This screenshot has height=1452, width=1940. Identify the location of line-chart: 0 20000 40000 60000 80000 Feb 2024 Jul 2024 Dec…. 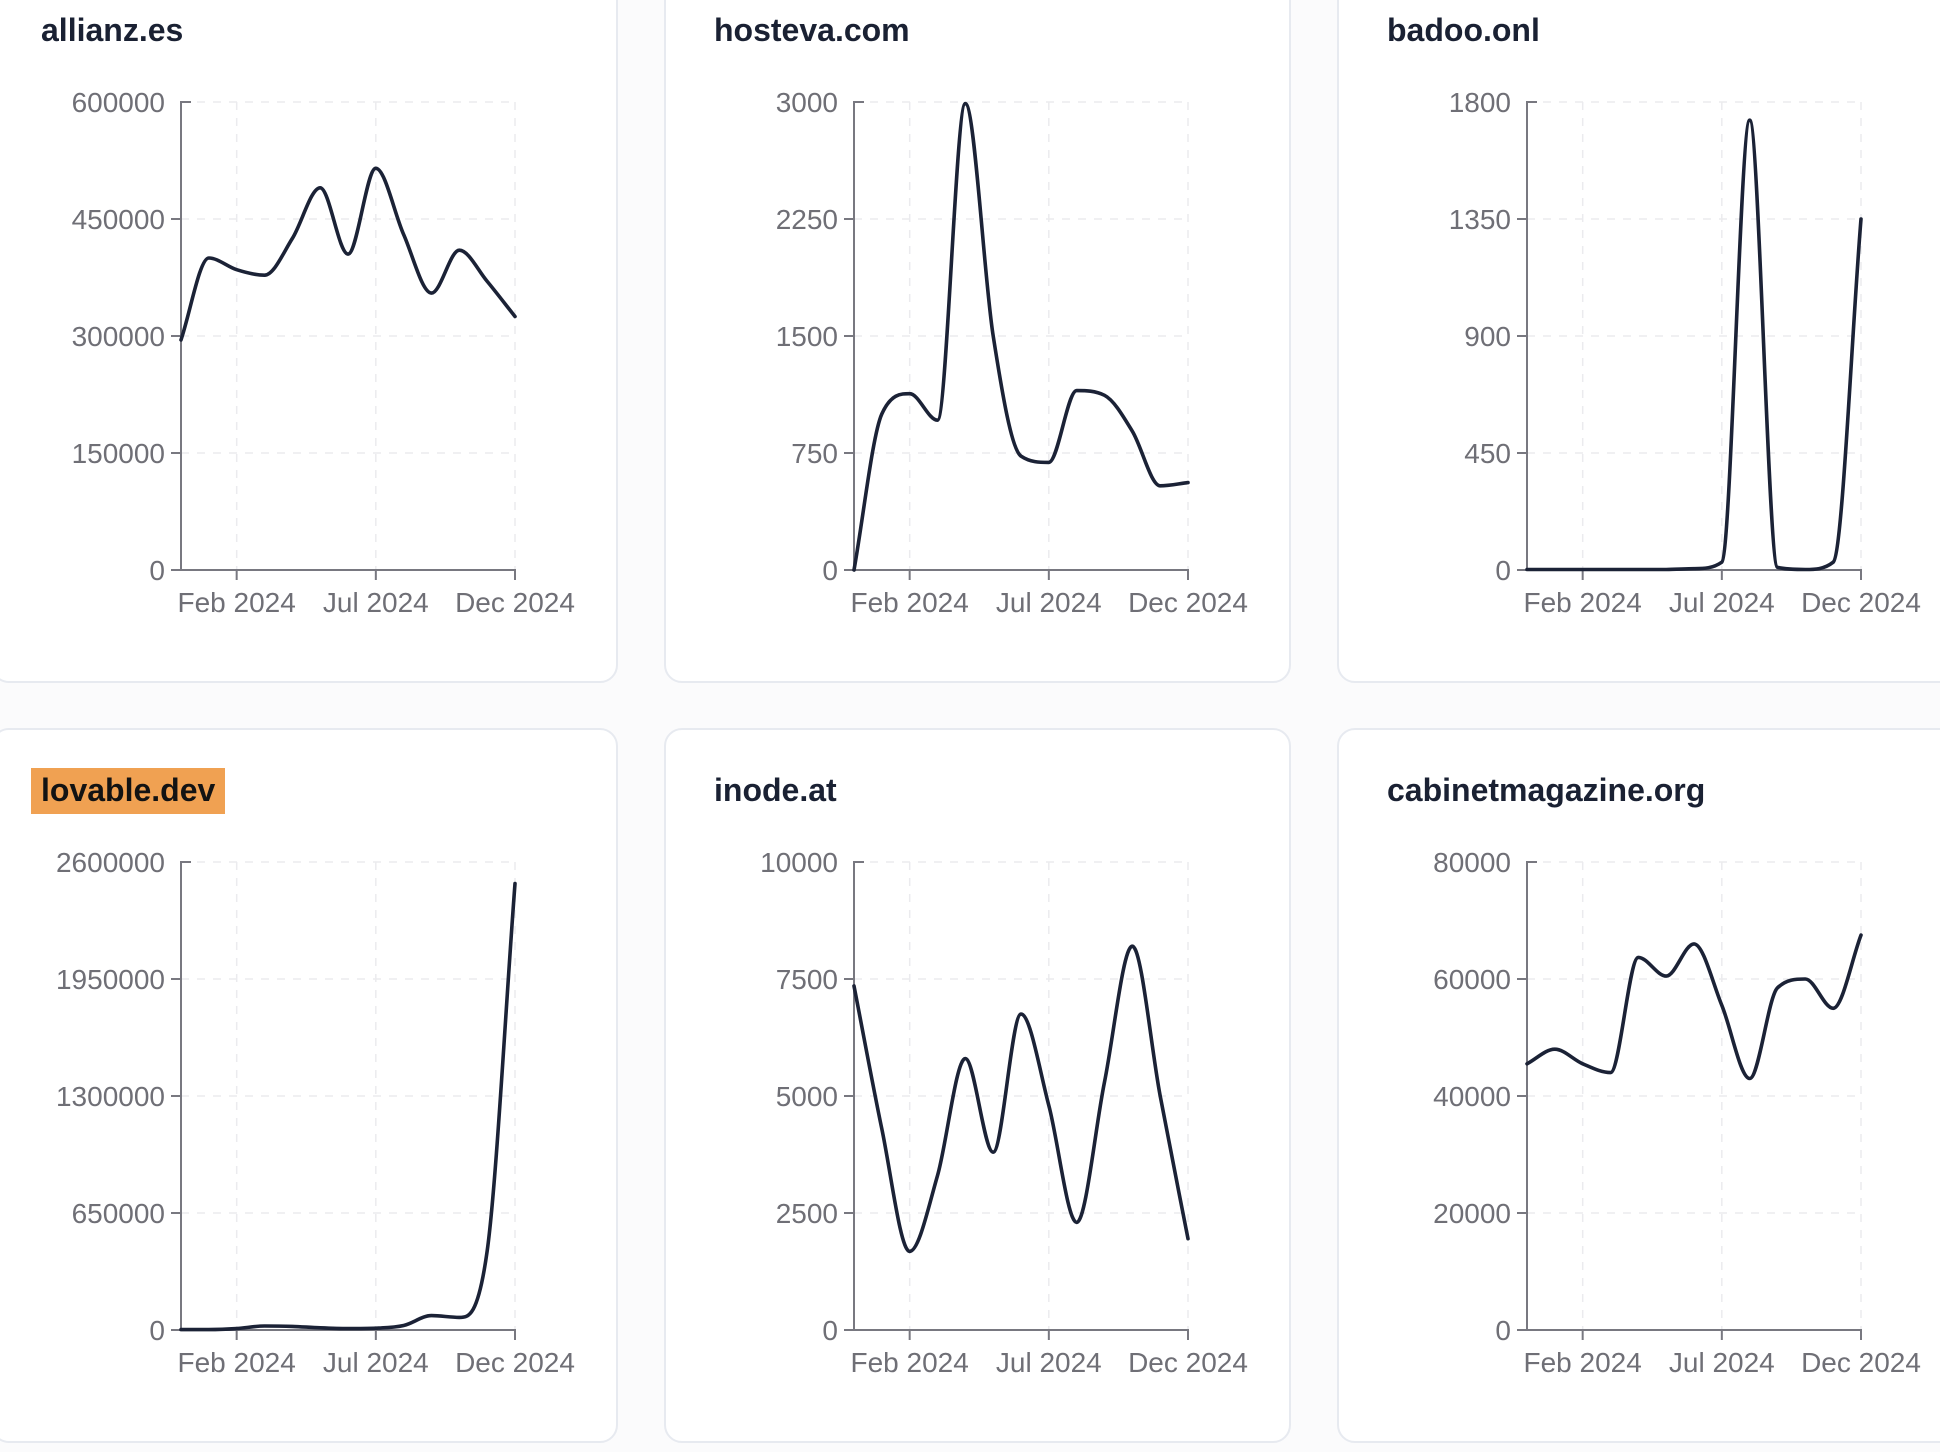
(1677, 1112).